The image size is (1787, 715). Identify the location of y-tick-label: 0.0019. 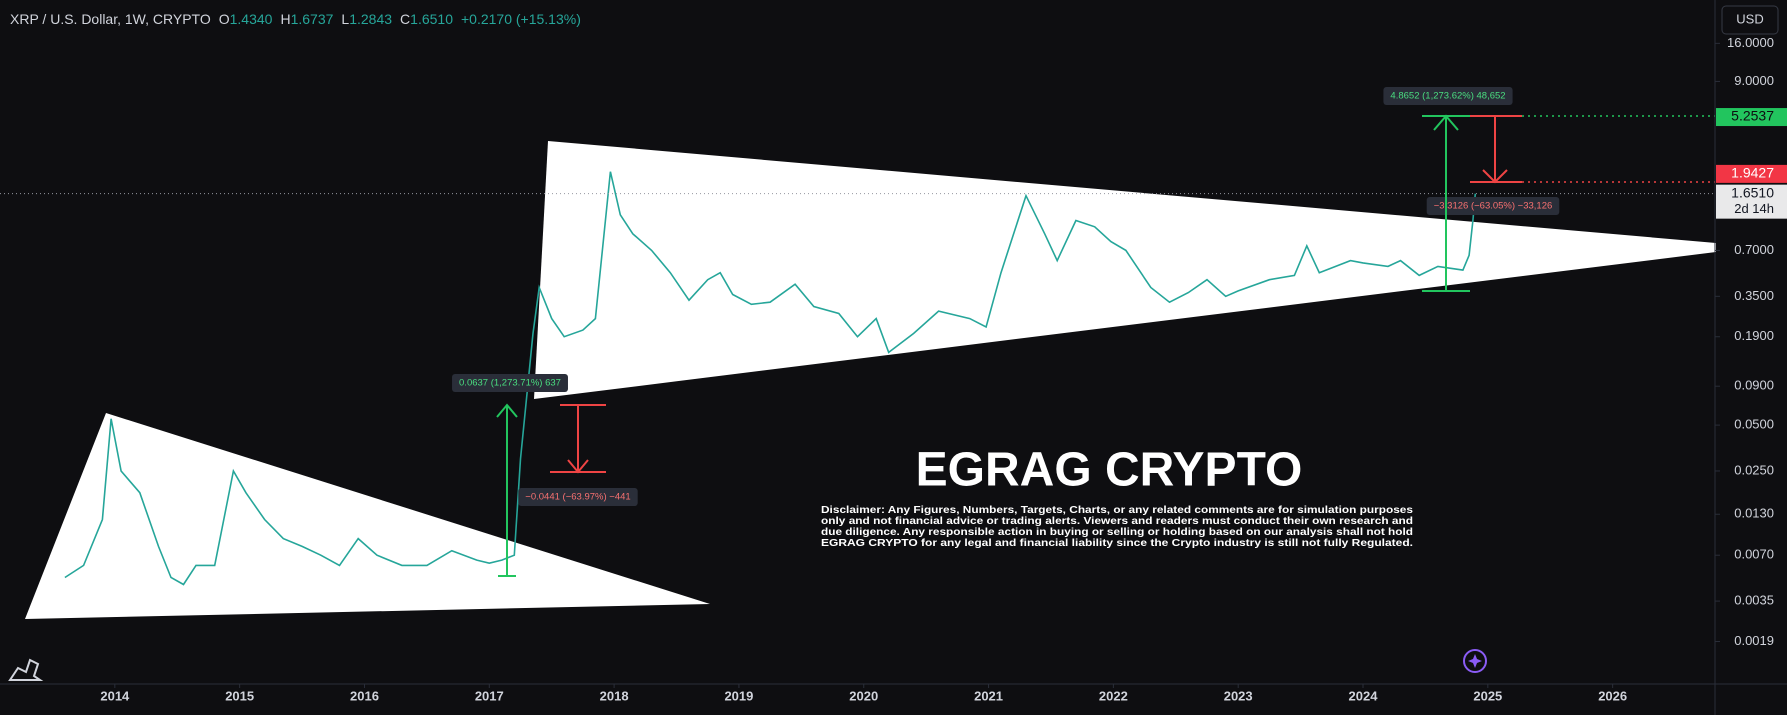
(1754, 640).